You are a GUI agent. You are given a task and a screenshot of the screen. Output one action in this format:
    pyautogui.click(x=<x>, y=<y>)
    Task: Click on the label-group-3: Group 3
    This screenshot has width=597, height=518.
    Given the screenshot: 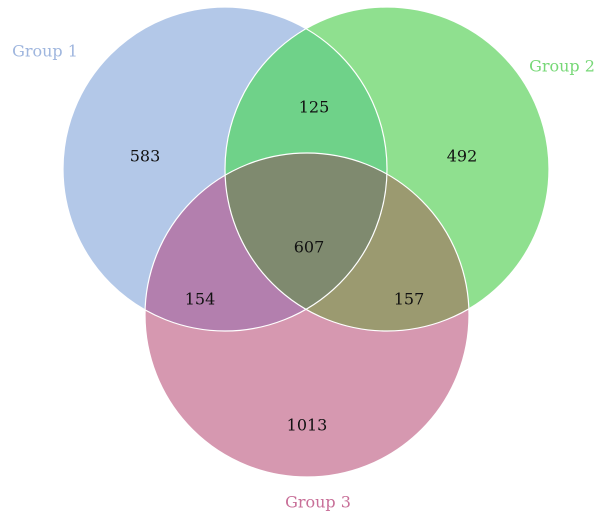 What is the action you would take?
    pyautogui.click(x=318, y=502)
    